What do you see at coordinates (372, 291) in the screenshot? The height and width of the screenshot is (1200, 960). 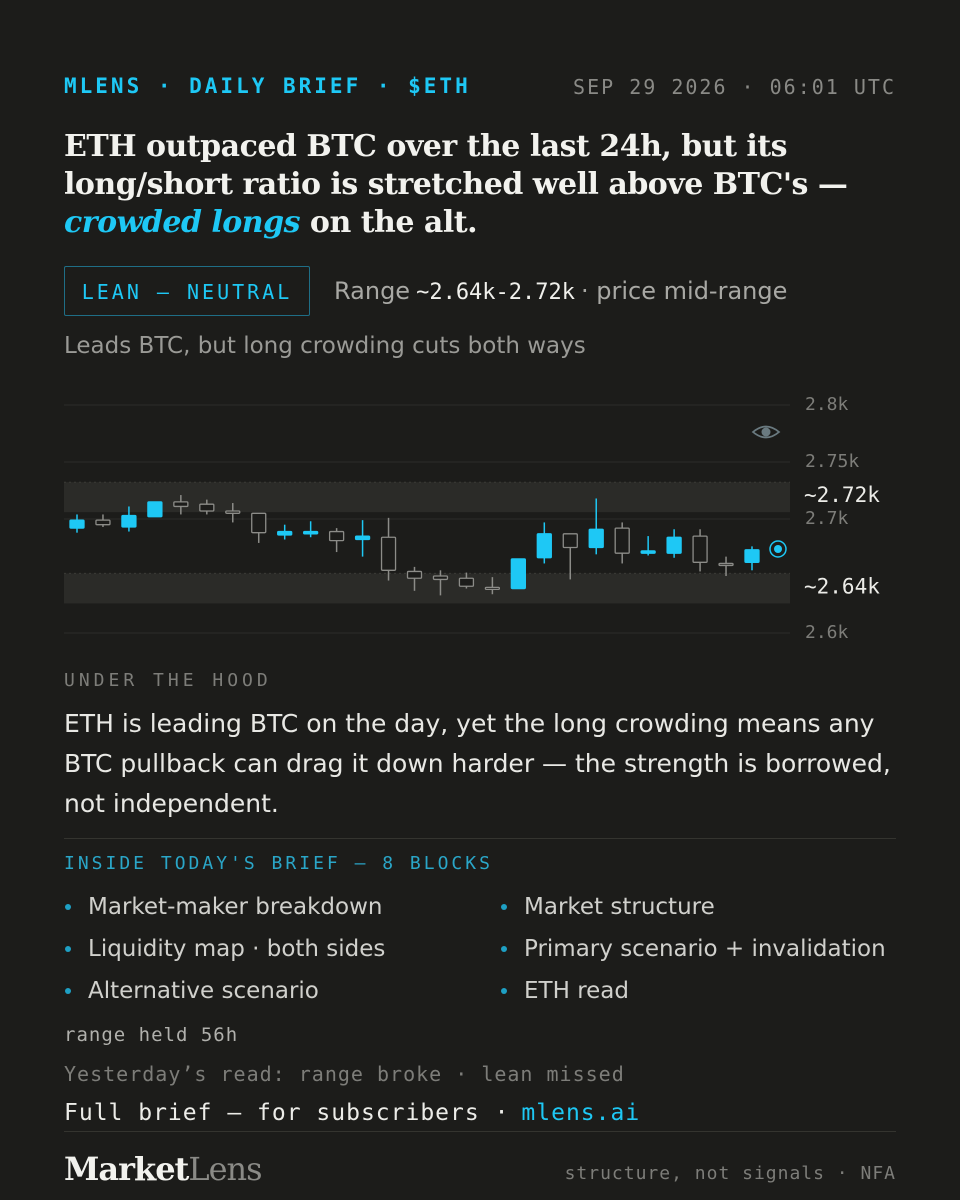 I see `range-prefix: Range` at bounding box center [372, 291].